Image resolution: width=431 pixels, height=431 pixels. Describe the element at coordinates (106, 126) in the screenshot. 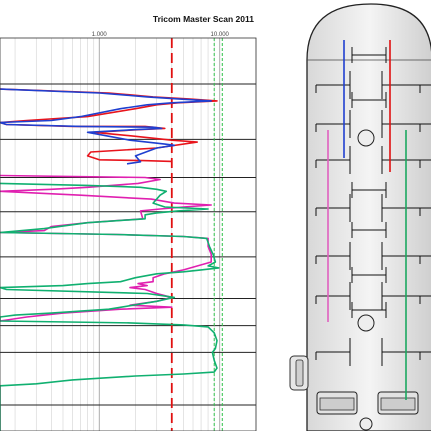

I see `series-line` at that location.